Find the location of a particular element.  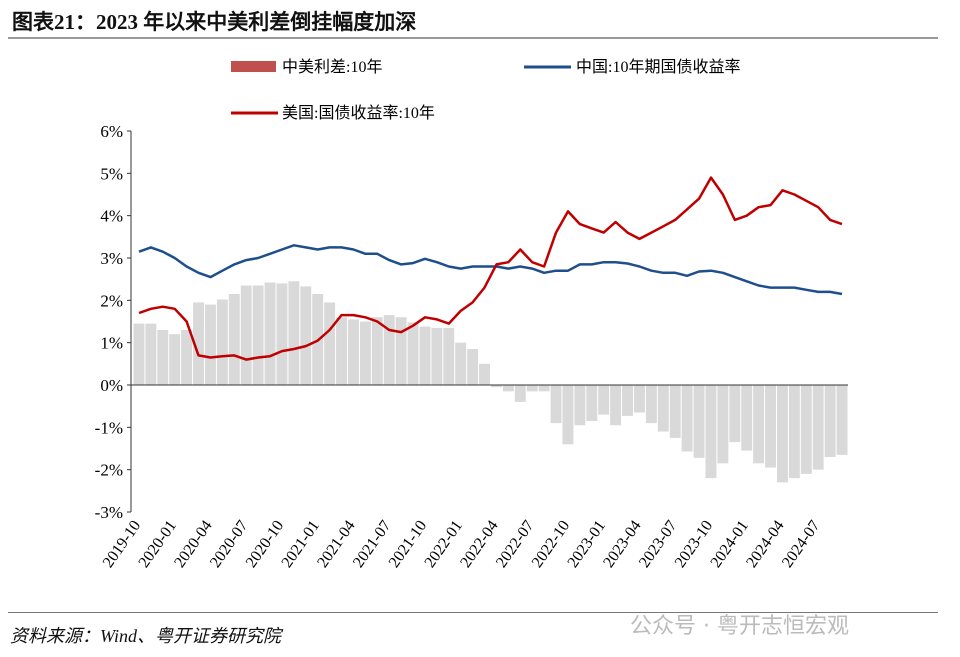

footer-divider is located at coordinates (473, 612).